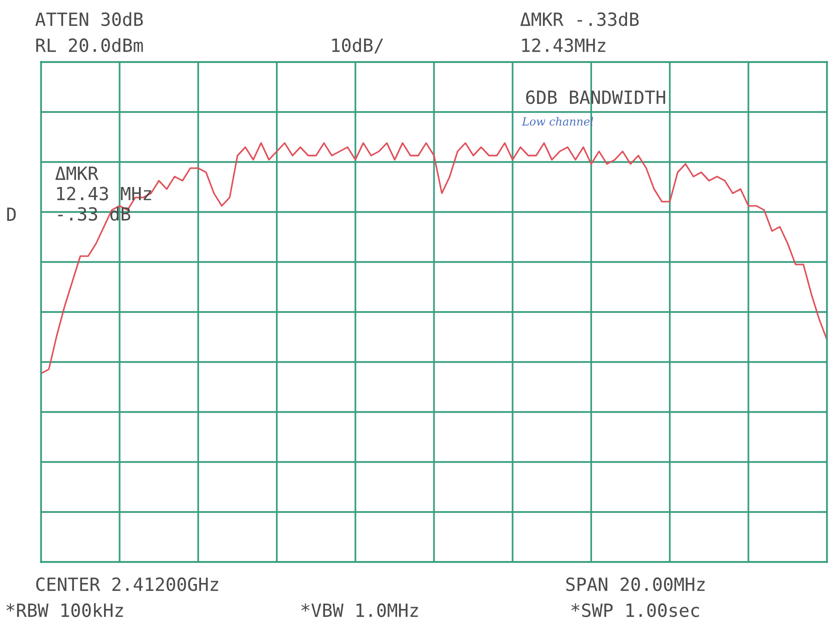  Describe the element at coordinates (564, 45) in the screenshot. I see `text: 12.43MHz` at that location.